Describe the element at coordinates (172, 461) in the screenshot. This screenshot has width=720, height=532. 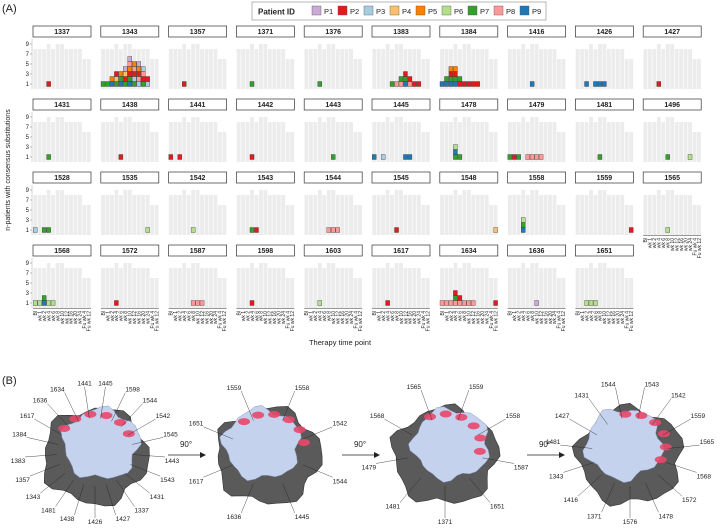
I see `residue-label: 1443` at that location.